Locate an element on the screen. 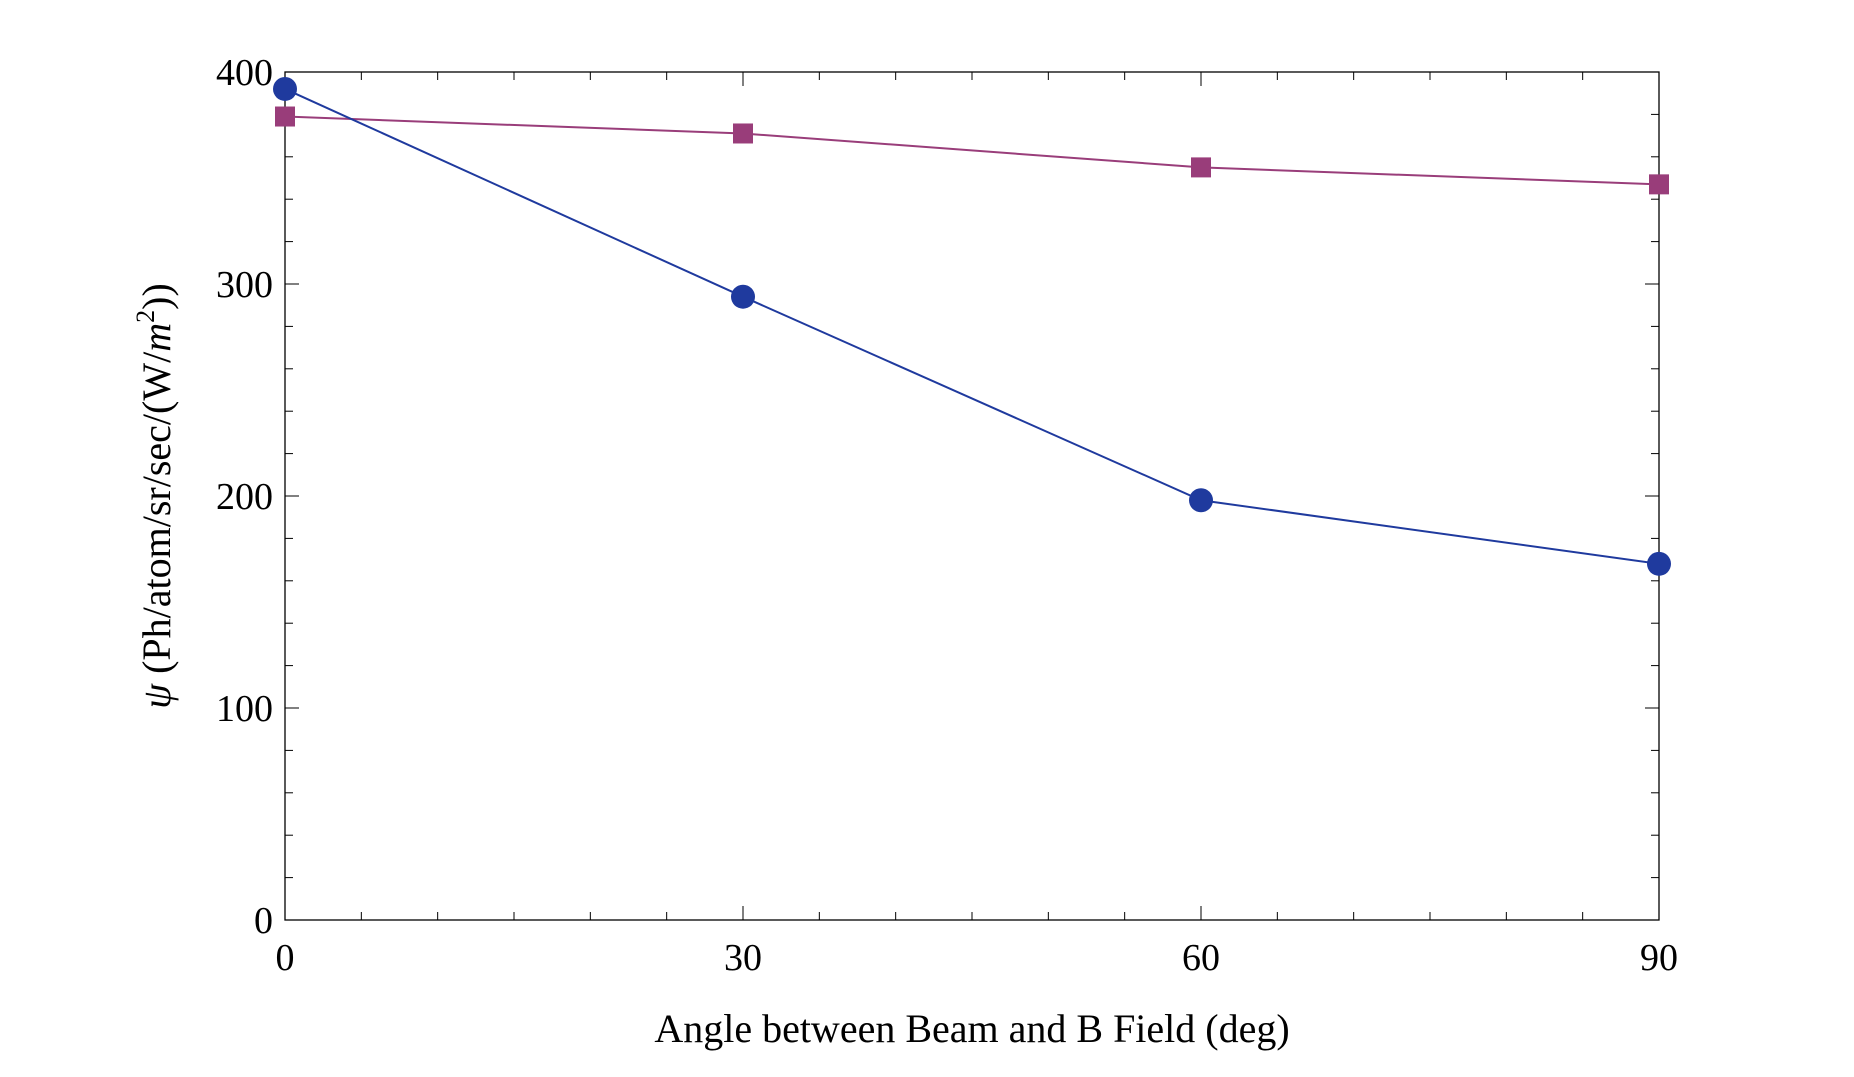 The height and width of the screenshot is (1077, 1854). y-axis-label: ψ (Ph/atom/sr/sec/(W/m2)) is located at coordinates (155, 496).